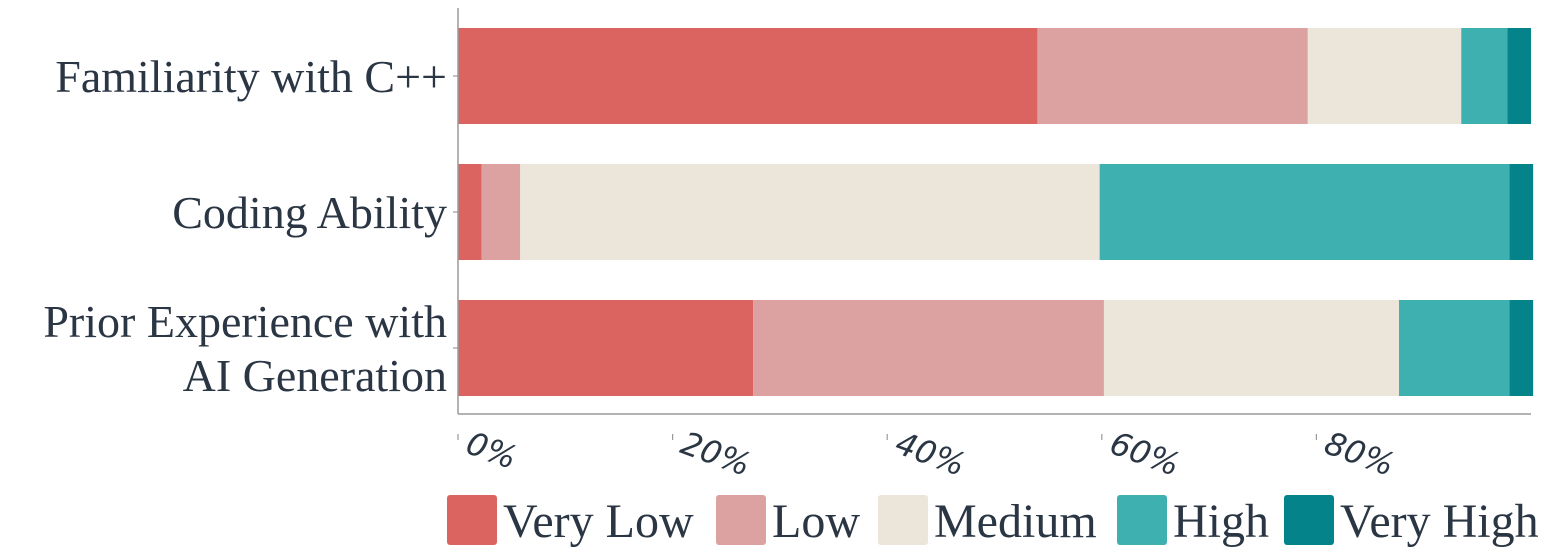  What do you see at coordinates (816, 521) in the screenshot?
I see `legend-label-low: Low` at bounding box center [816, 521].